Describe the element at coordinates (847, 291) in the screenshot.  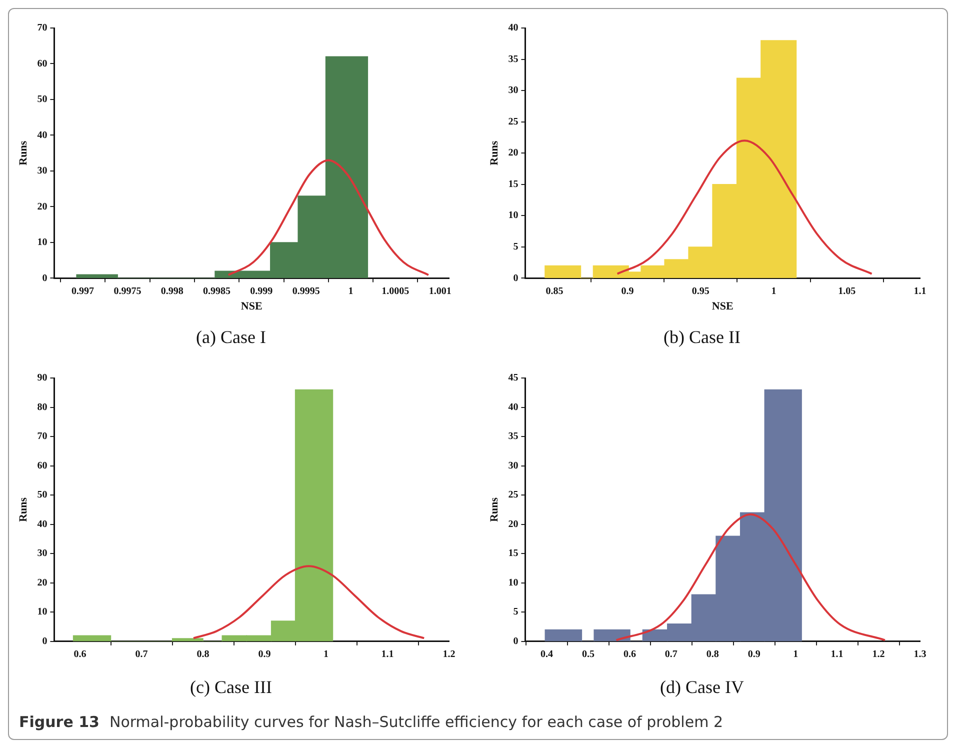
I see `x-tick-label: 1.05` at that location.